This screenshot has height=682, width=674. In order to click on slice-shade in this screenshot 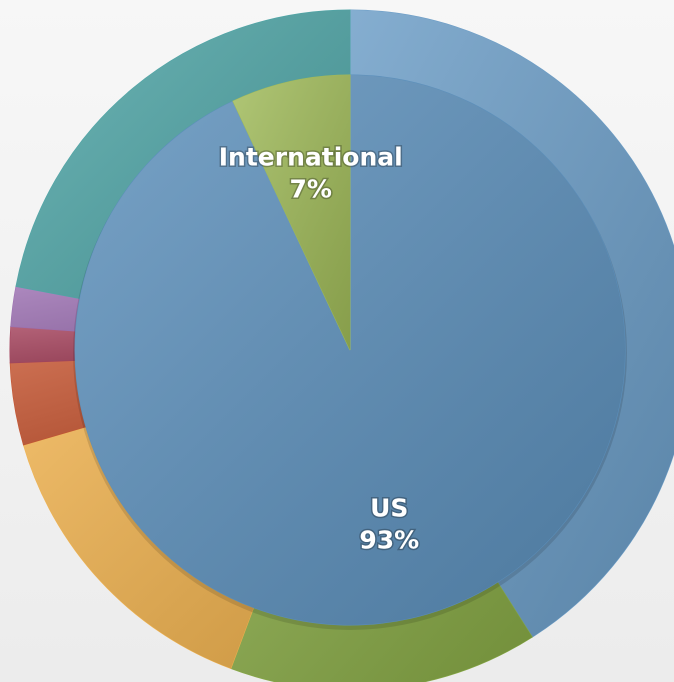, I will do `click(291, 212)`.